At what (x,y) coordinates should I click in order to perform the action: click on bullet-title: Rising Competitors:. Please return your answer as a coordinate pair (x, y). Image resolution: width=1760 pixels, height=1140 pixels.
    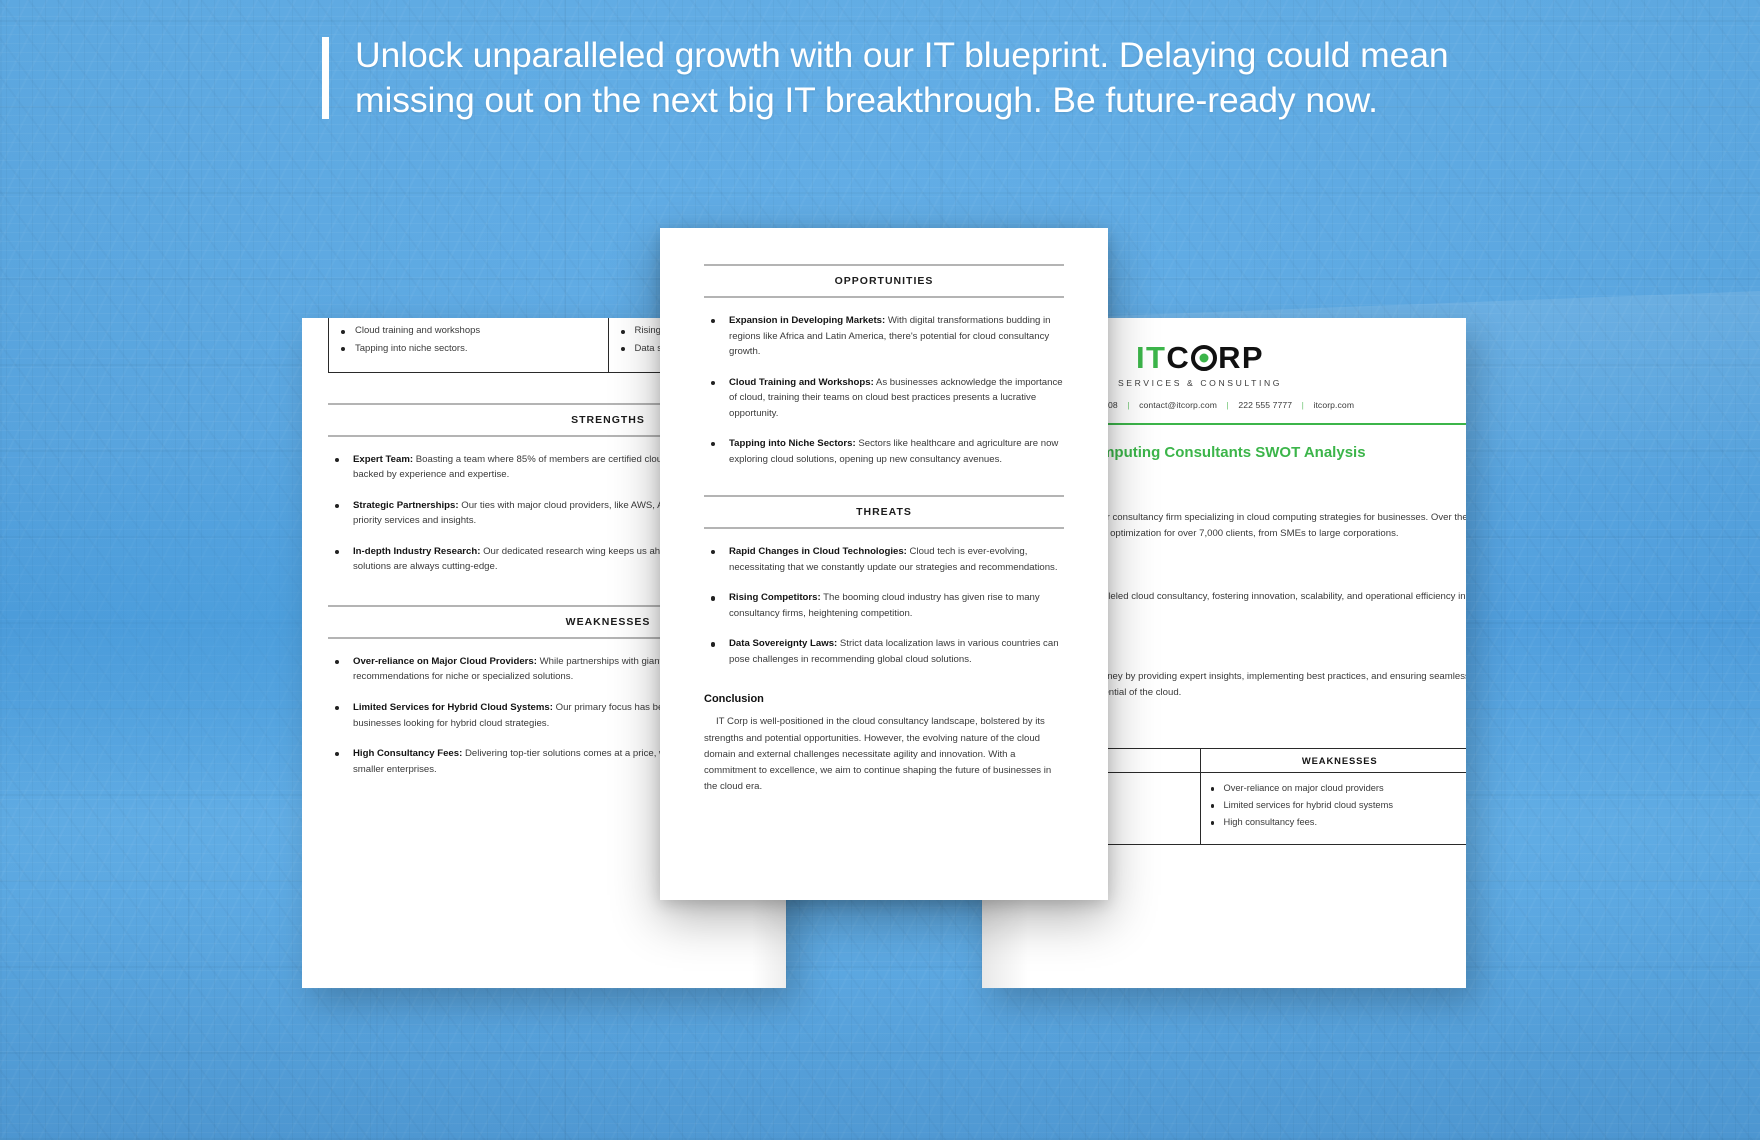
    Looking at the image, I should click on (775, 598).